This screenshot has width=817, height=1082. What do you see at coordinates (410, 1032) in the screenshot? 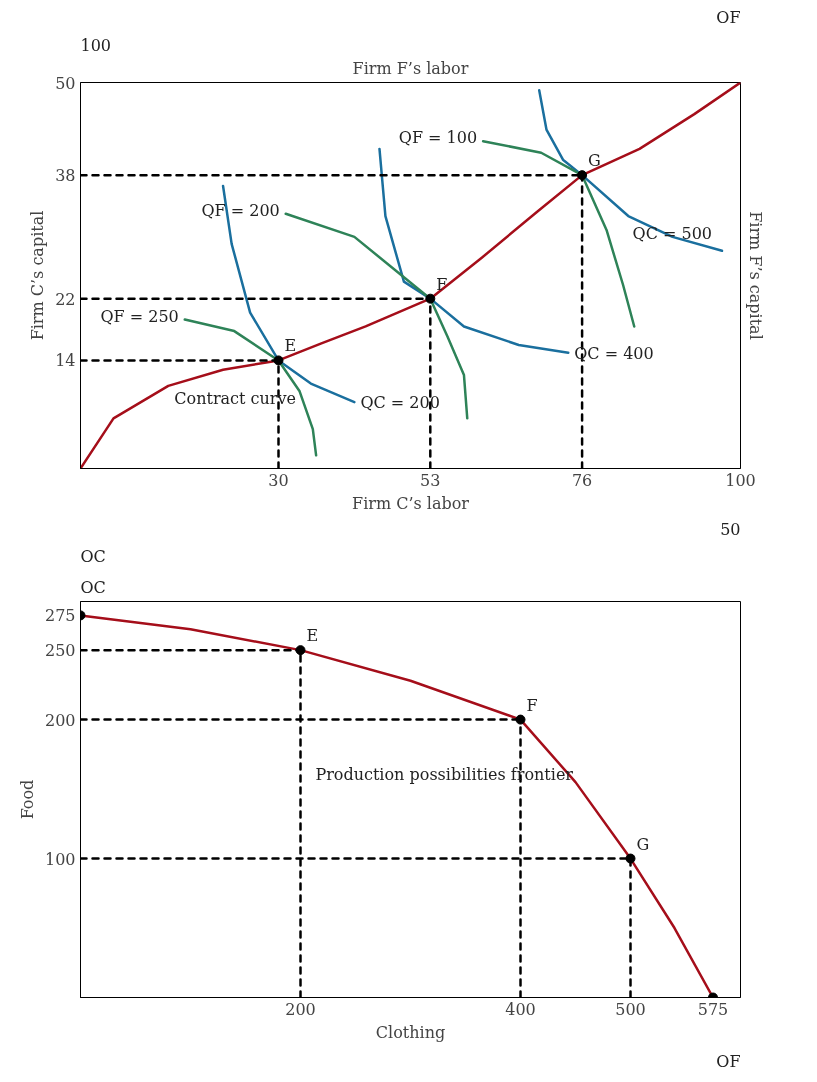
I see `x-axis-title: Clothing` at bounding box center [410, 1032].